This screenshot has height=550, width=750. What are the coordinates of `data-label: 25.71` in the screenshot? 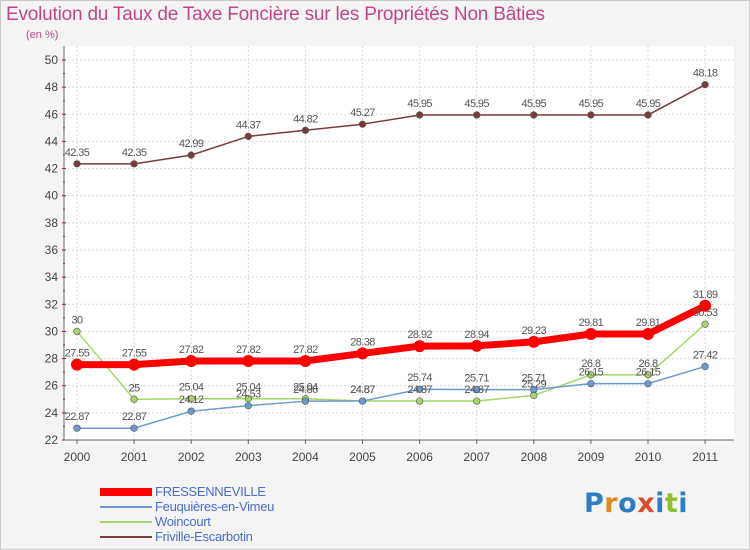 It's located at (476, 379).